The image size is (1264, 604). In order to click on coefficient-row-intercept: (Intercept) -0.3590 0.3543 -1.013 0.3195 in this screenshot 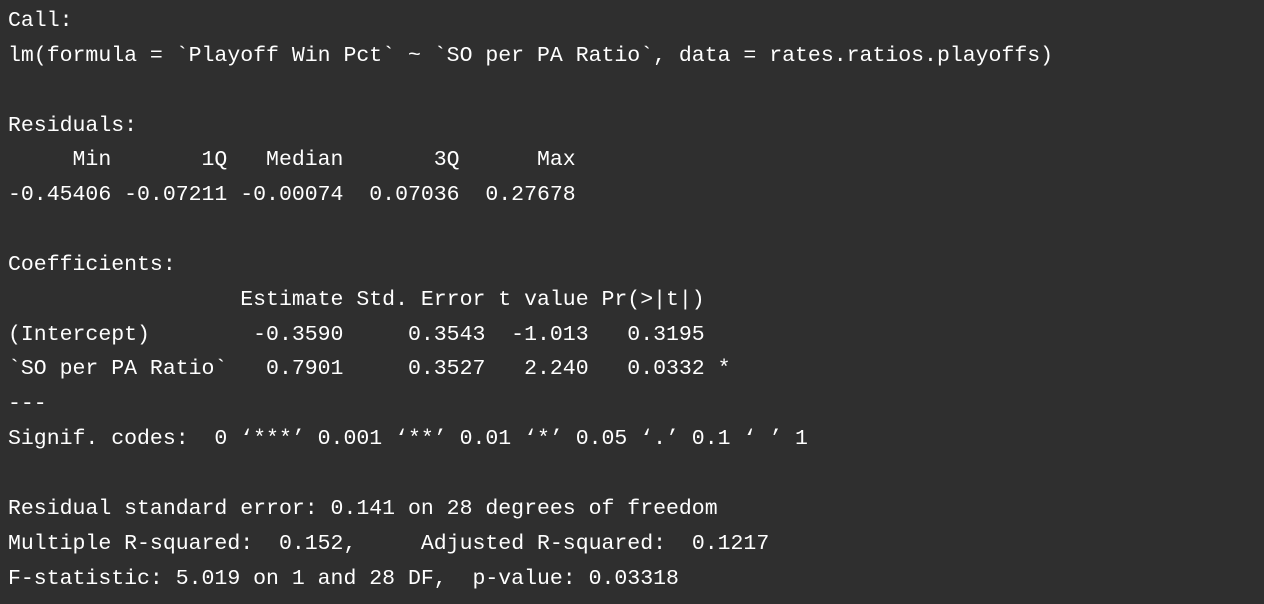, I will do `click(369, 334)`.